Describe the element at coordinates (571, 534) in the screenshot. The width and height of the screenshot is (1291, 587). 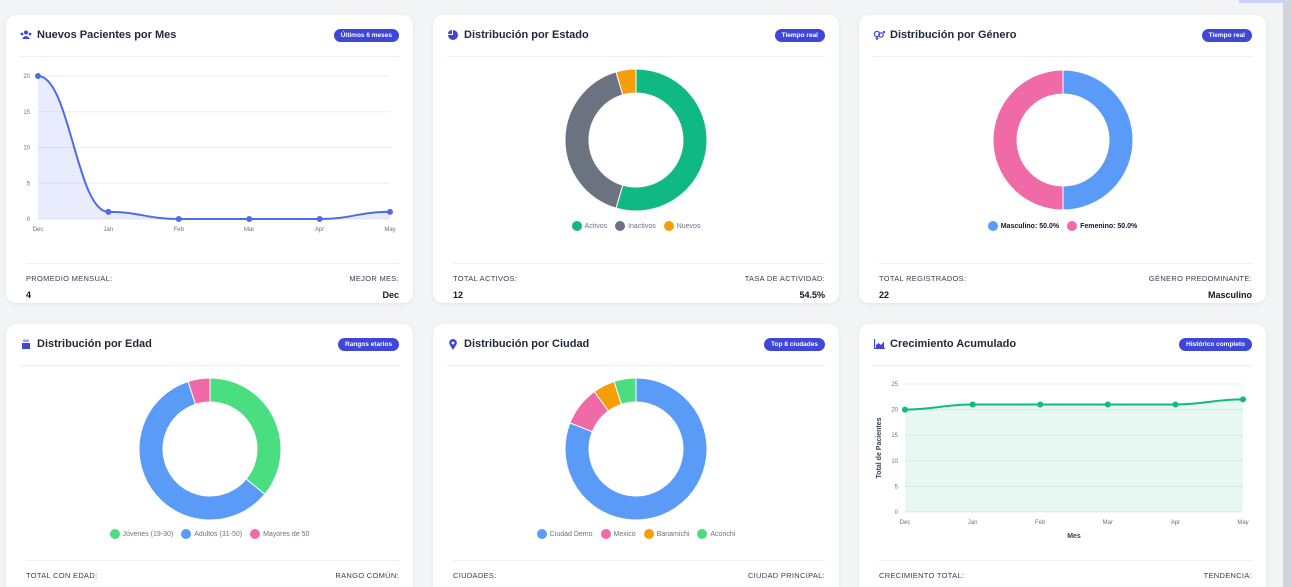
I see `legend-label: Ciudad Demo` at that location.